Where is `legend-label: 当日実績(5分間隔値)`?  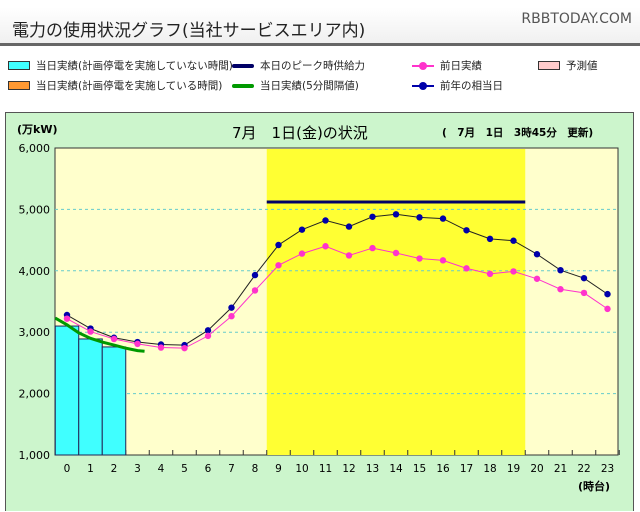 legend-label: 当日実績(5分間隔値) is located at coordinates (309, 86).